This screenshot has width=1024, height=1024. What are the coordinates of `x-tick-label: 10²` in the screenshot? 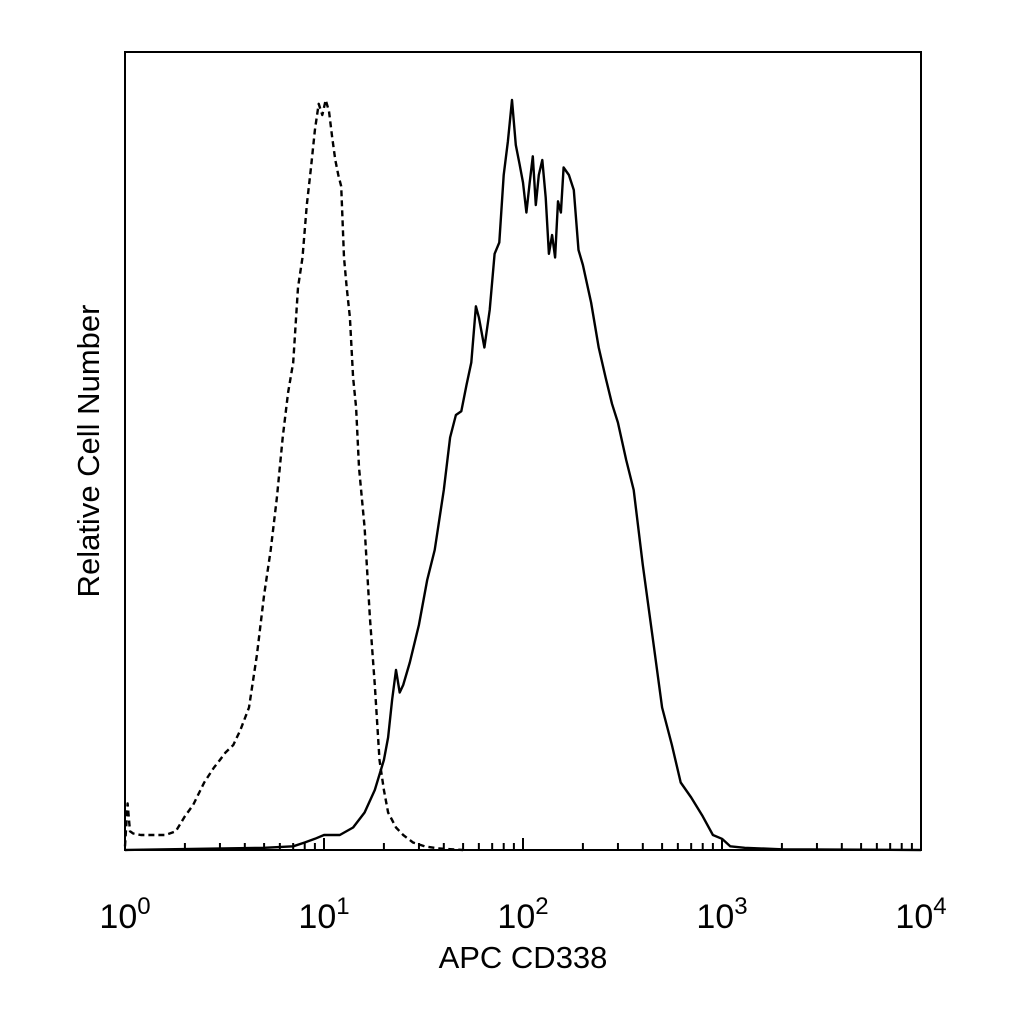 It's located at (522, 914).